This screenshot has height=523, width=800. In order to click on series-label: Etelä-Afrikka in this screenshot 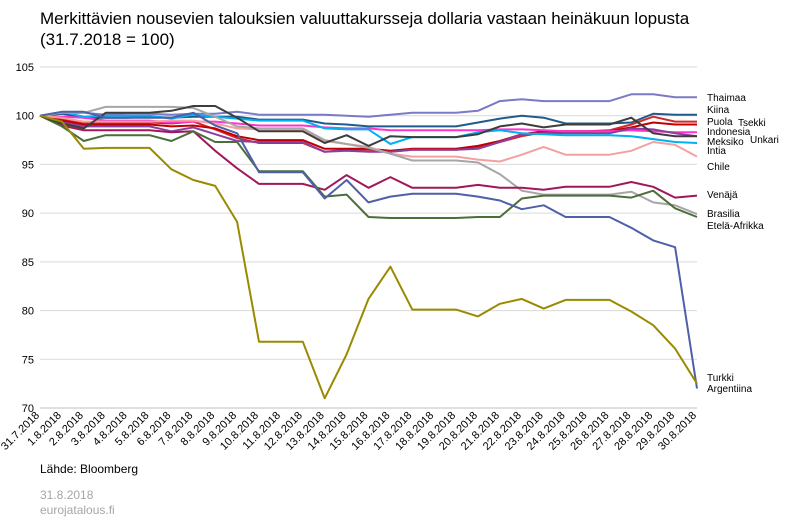, I will do `click(735, 226)`.